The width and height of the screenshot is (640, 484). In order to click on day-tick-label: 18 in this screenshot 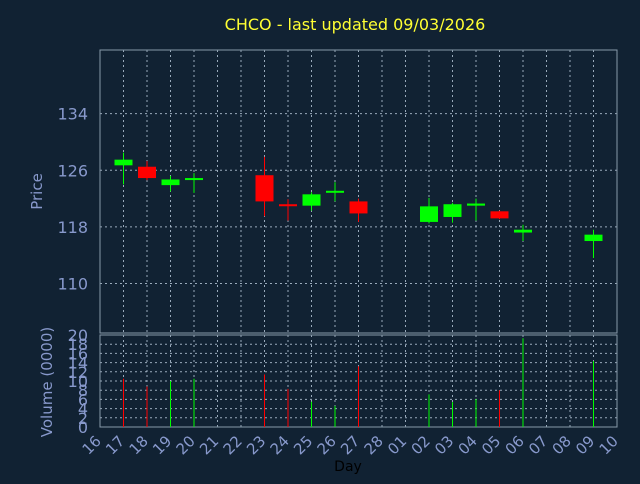, I will do `click(139, 445)`.